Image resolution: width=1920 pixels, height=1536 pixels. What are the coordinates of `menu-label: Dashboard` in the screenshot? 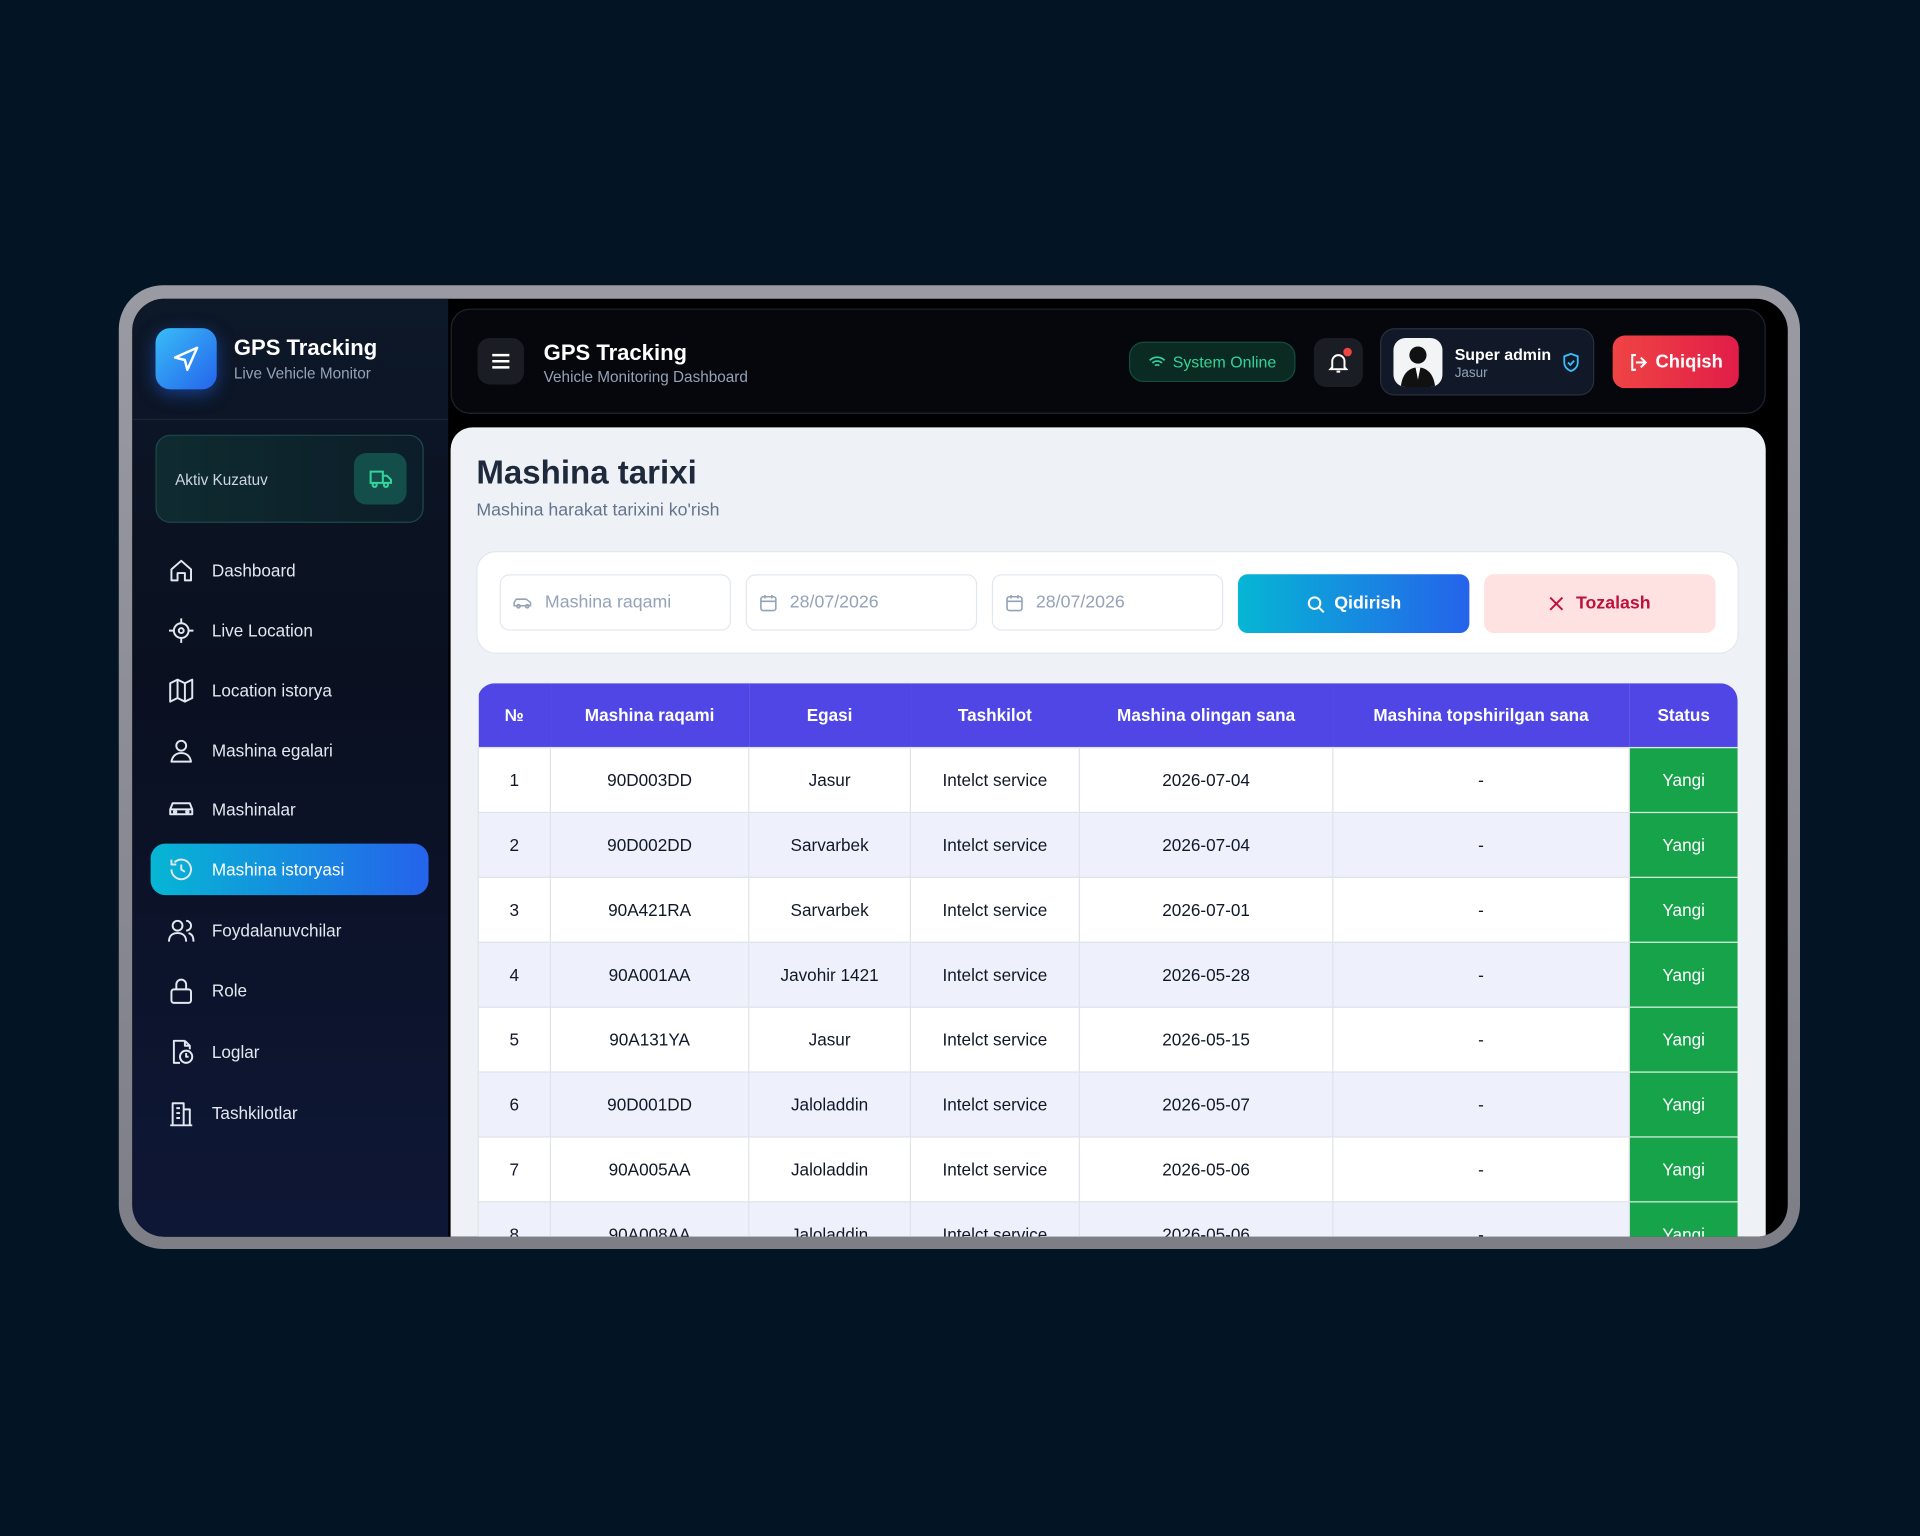 It's located at (253, 570).